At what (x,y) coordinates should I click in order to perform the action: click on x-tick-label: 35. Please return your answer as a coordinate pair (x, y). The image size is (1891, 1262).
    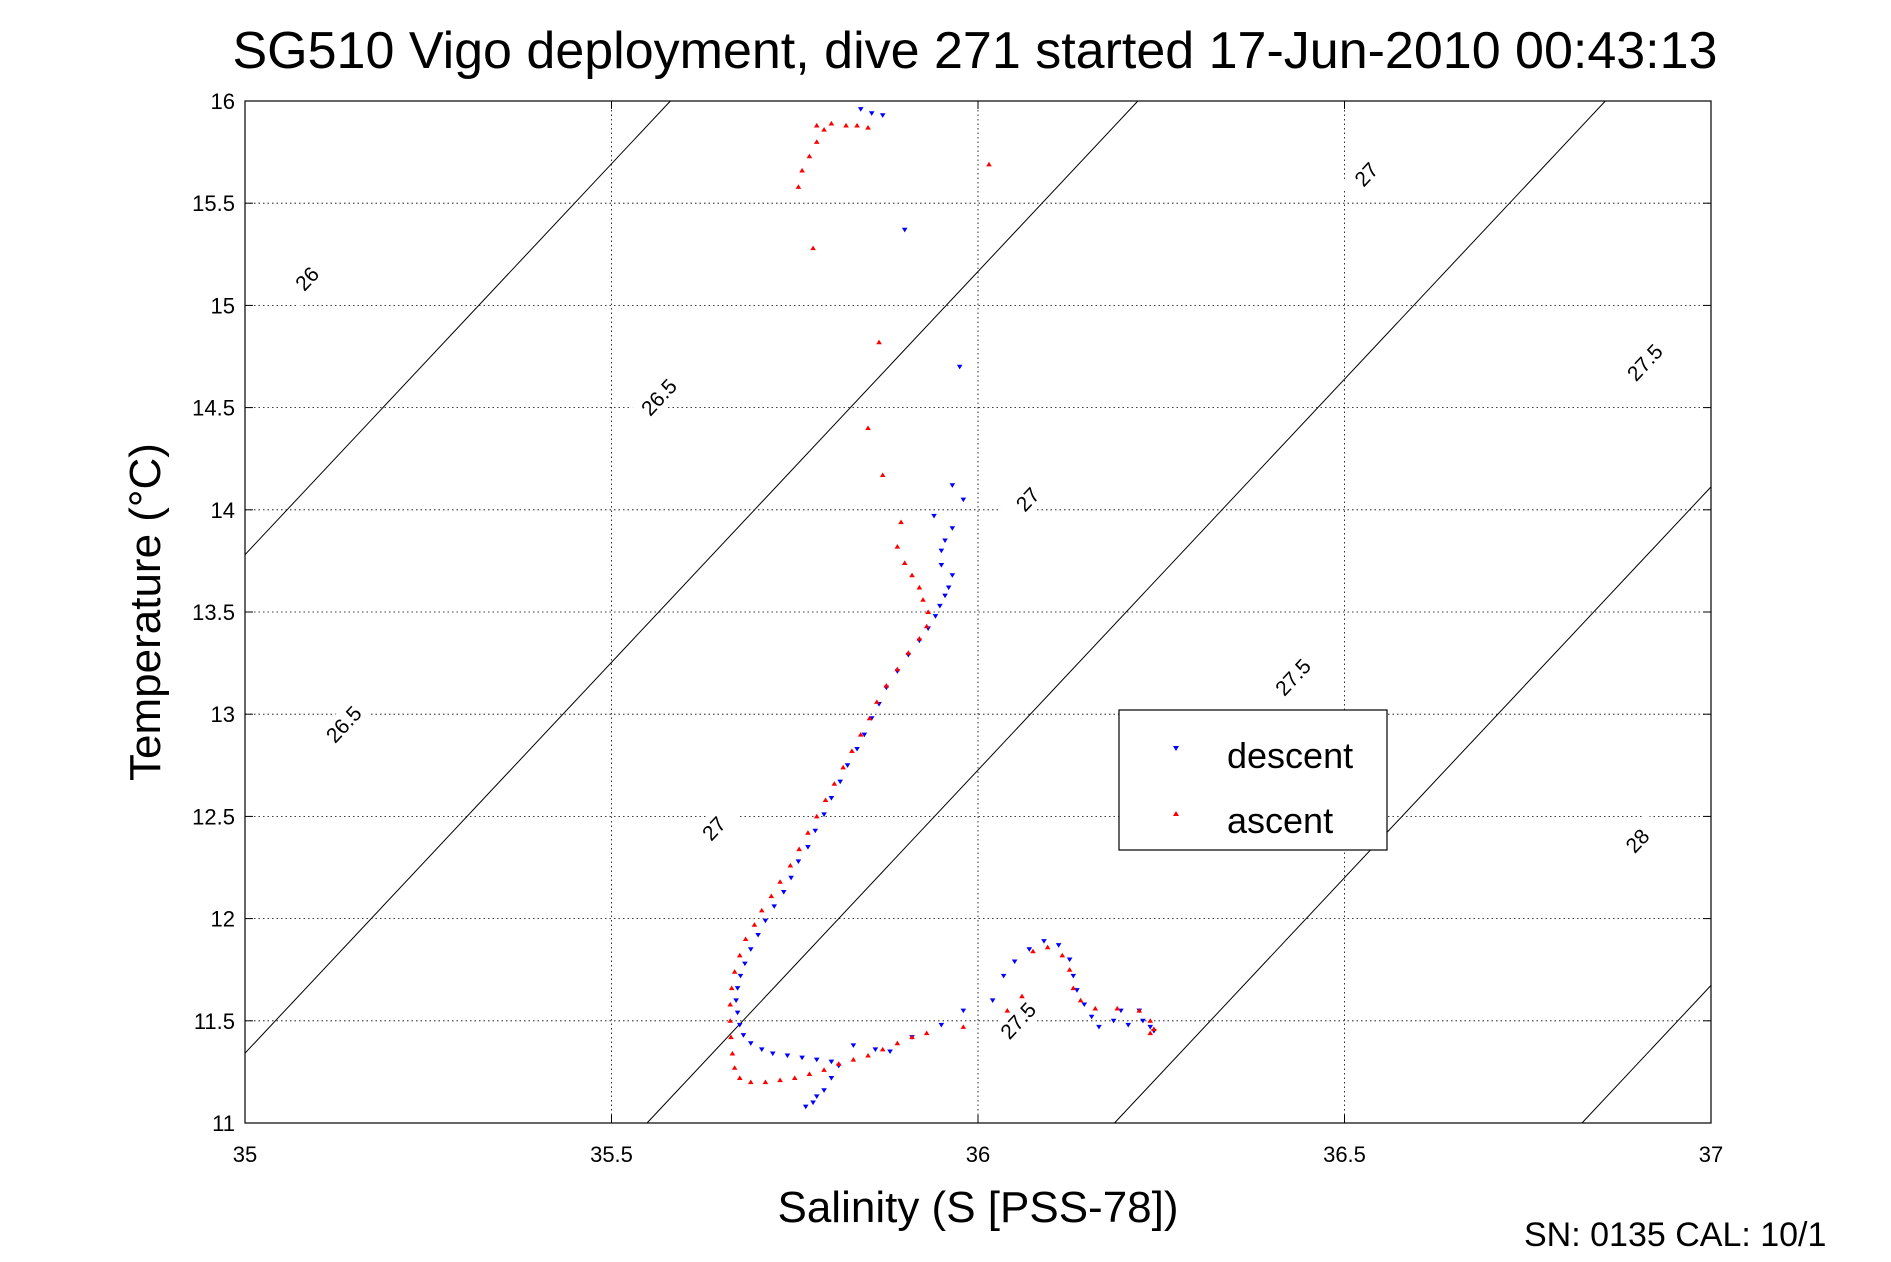
    Looking at the image, I should click on (245, 1154).